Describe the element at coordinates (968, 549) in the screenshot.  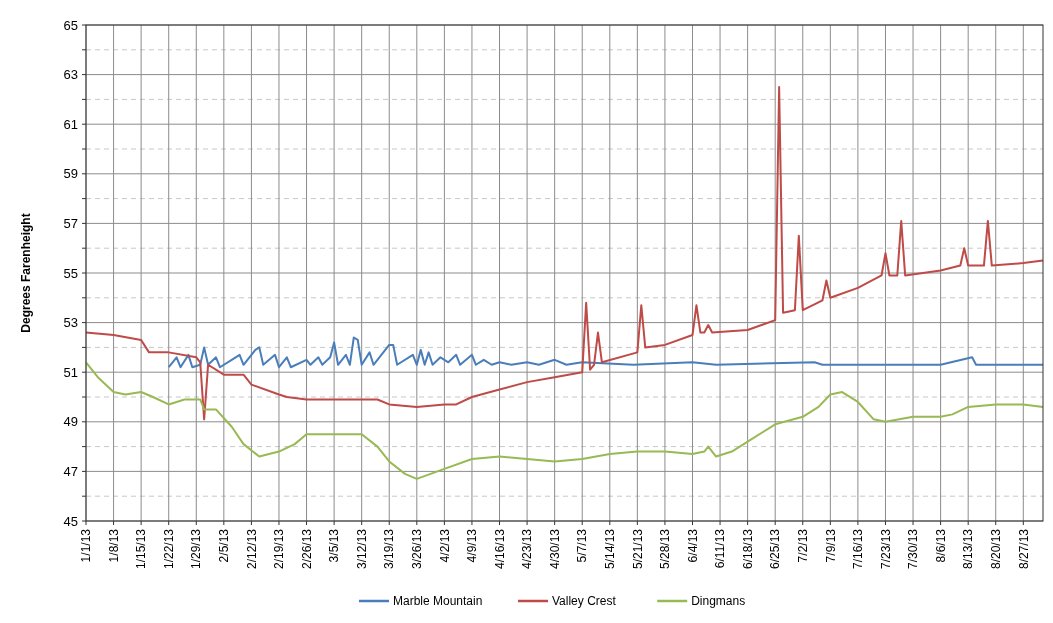
I see `x-tick-label: 8/13/13` at that location.